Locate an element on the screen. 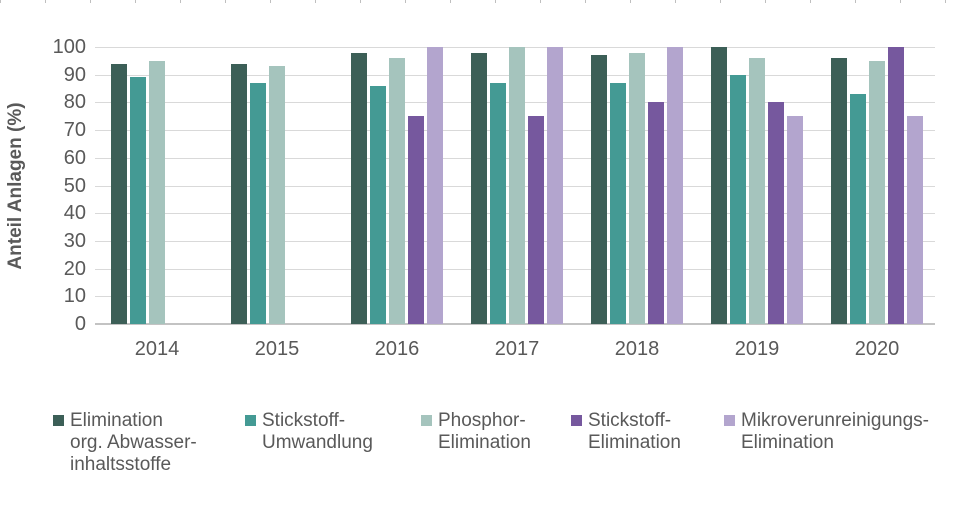 The width and height of the screenshot is (971, 506). y-tick-label: 80 is located at coordinates (74, 102).